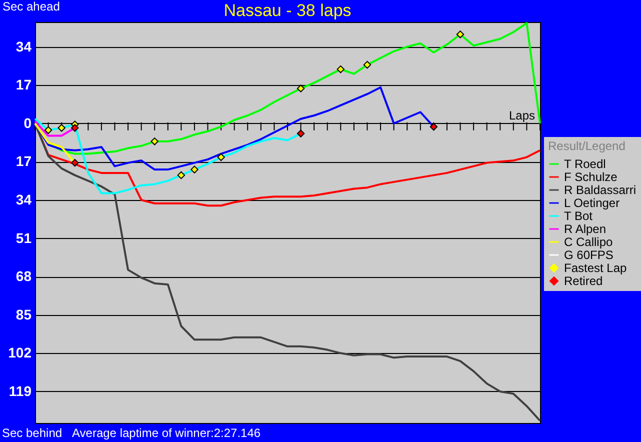 The width and height of the screenshot is (641, 442). I want to click on legend-label: F Schulze, so click(591, 177).